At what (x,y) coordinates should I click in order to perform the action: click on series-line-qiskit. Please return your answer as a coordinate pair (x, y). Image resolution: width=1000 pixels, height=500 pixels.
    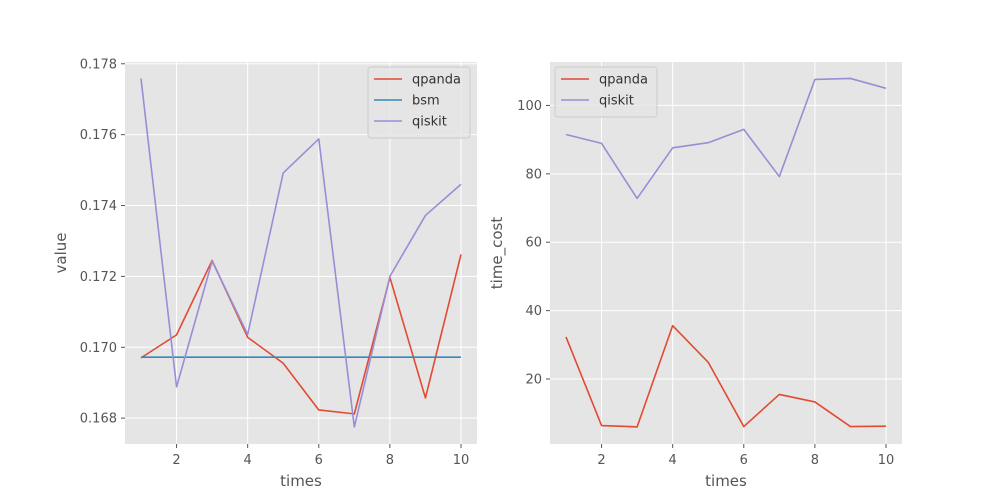
    Looking at the image, I should click on (726, 138).